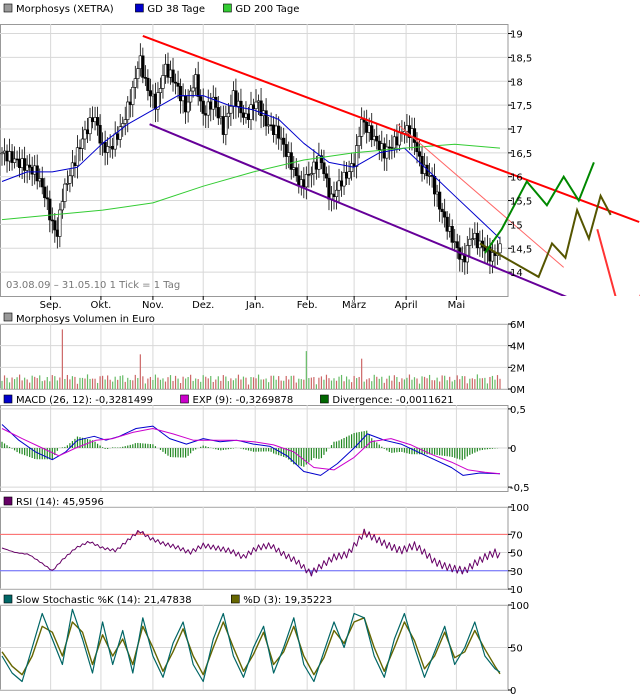  I want to click on legend-swatch-rsi, so click(8, 501).